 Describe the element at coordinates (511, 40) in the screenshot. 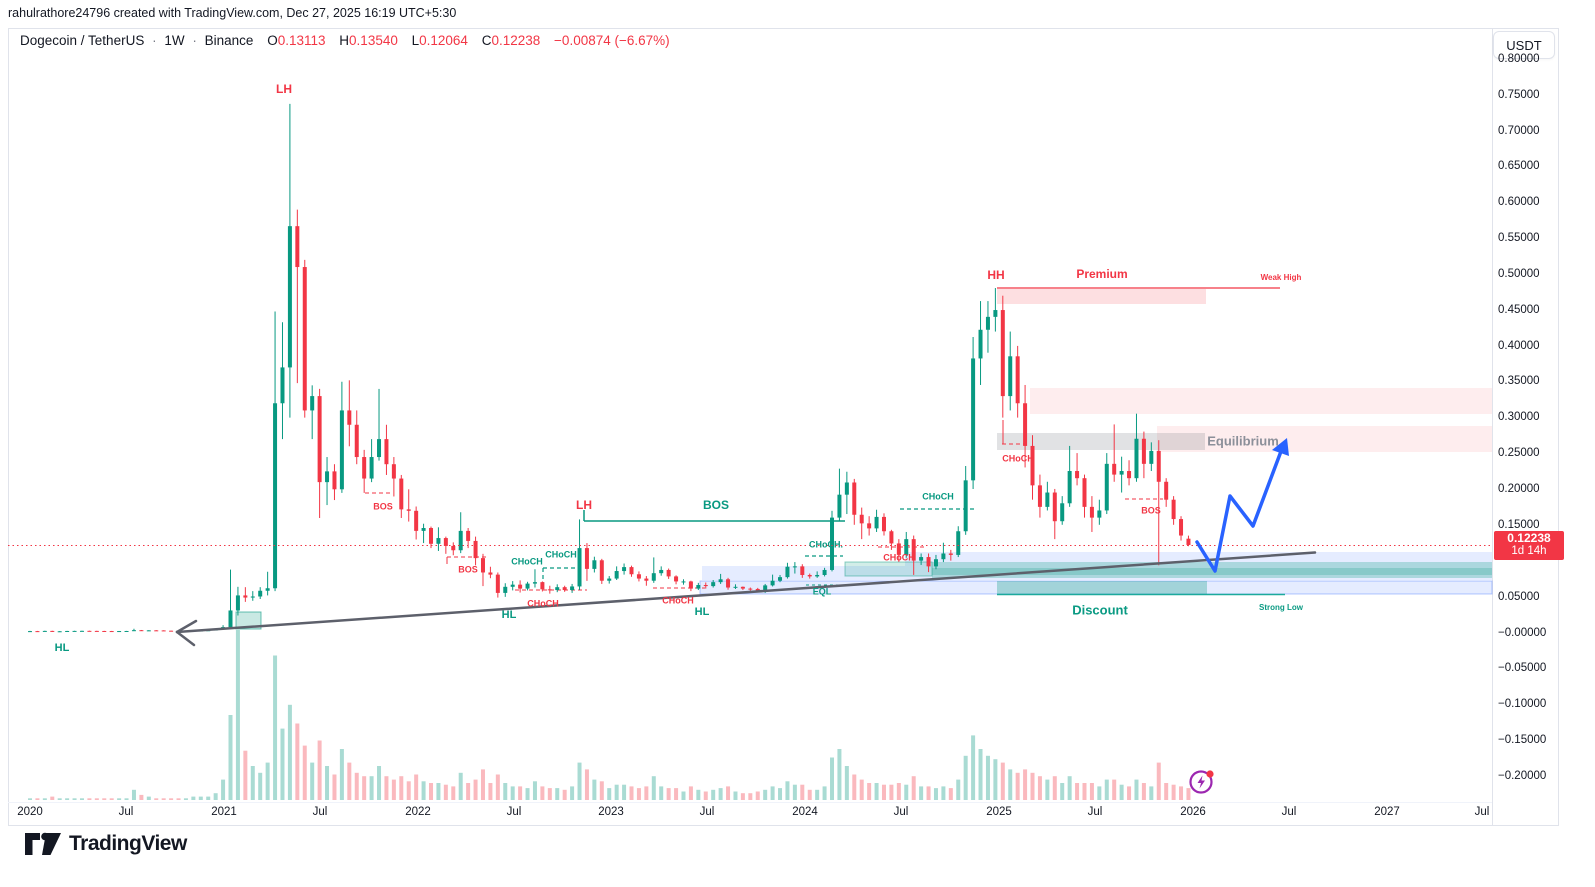

I see `ohlc-close: C0.12238` at that location.